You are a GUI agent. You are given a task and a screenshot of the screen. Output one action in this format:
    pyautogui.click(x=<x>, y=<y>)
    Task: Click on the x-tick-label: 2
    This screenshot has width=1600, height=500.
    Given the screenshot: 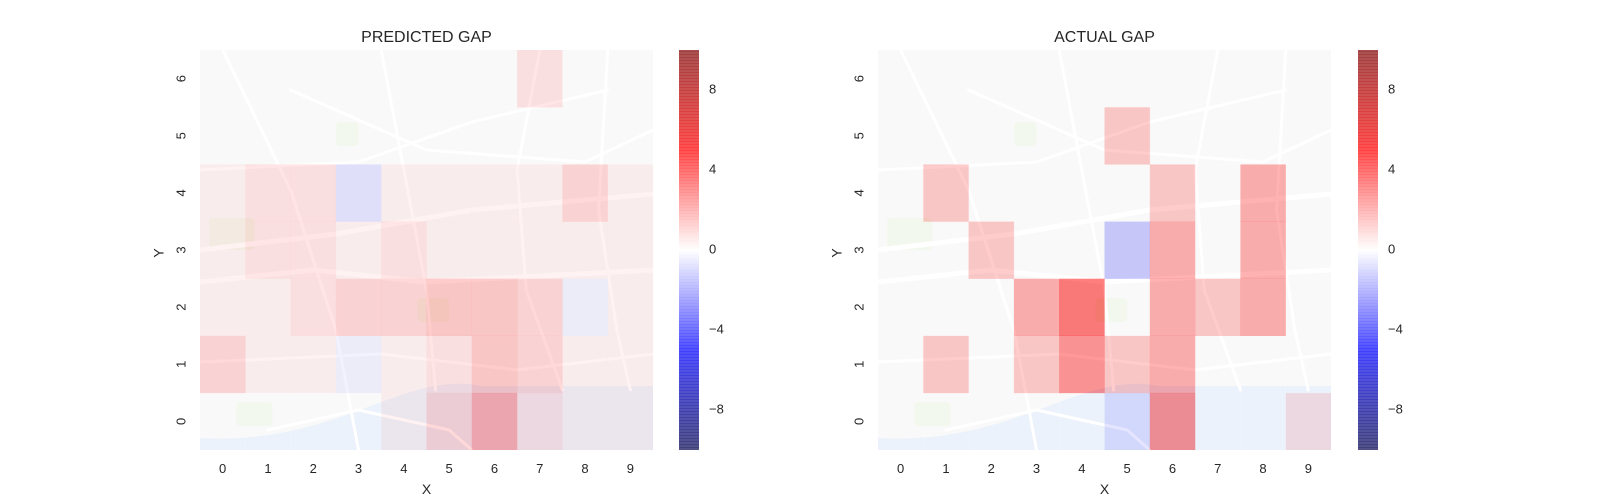 What is the action you would take?
    pyautogui.click(x=313, y=468)
    